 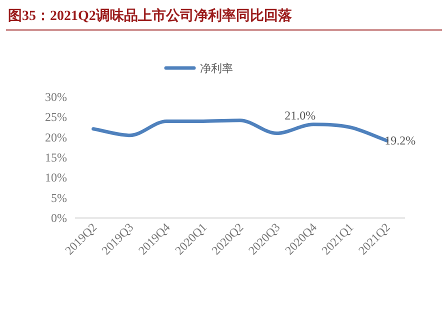 What do you see at coordinates (56, 137) in the screenshot?
I see `y-tick-label: 20%` at bounding box center [56, 137].